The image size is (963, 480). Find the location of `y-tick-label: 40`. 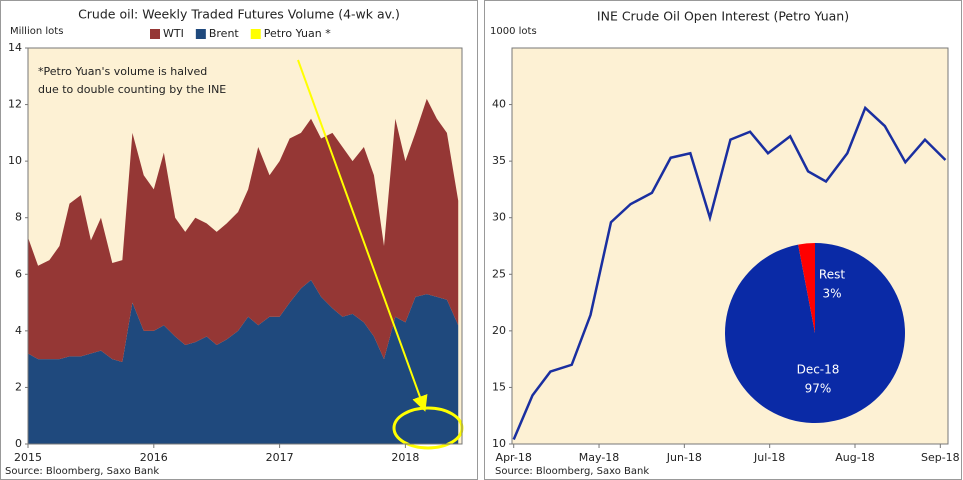

y-tick-label: 40 is located at coordinates (499, 104).